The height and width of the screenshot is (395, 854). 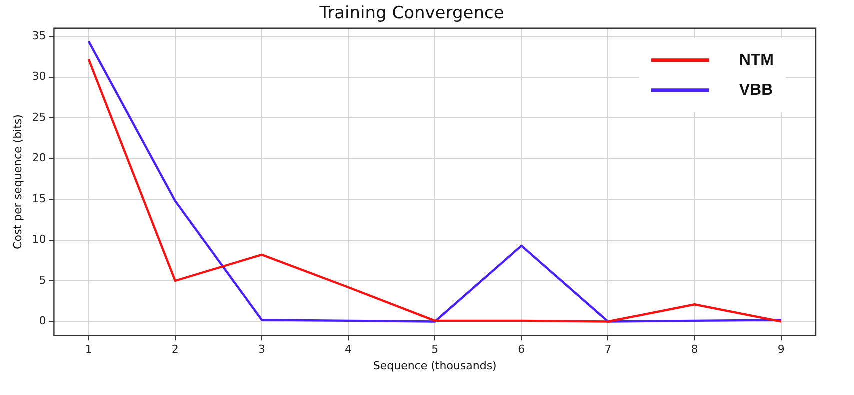 I want to click on x-tick-label: 8, so click(x=694, y=349).